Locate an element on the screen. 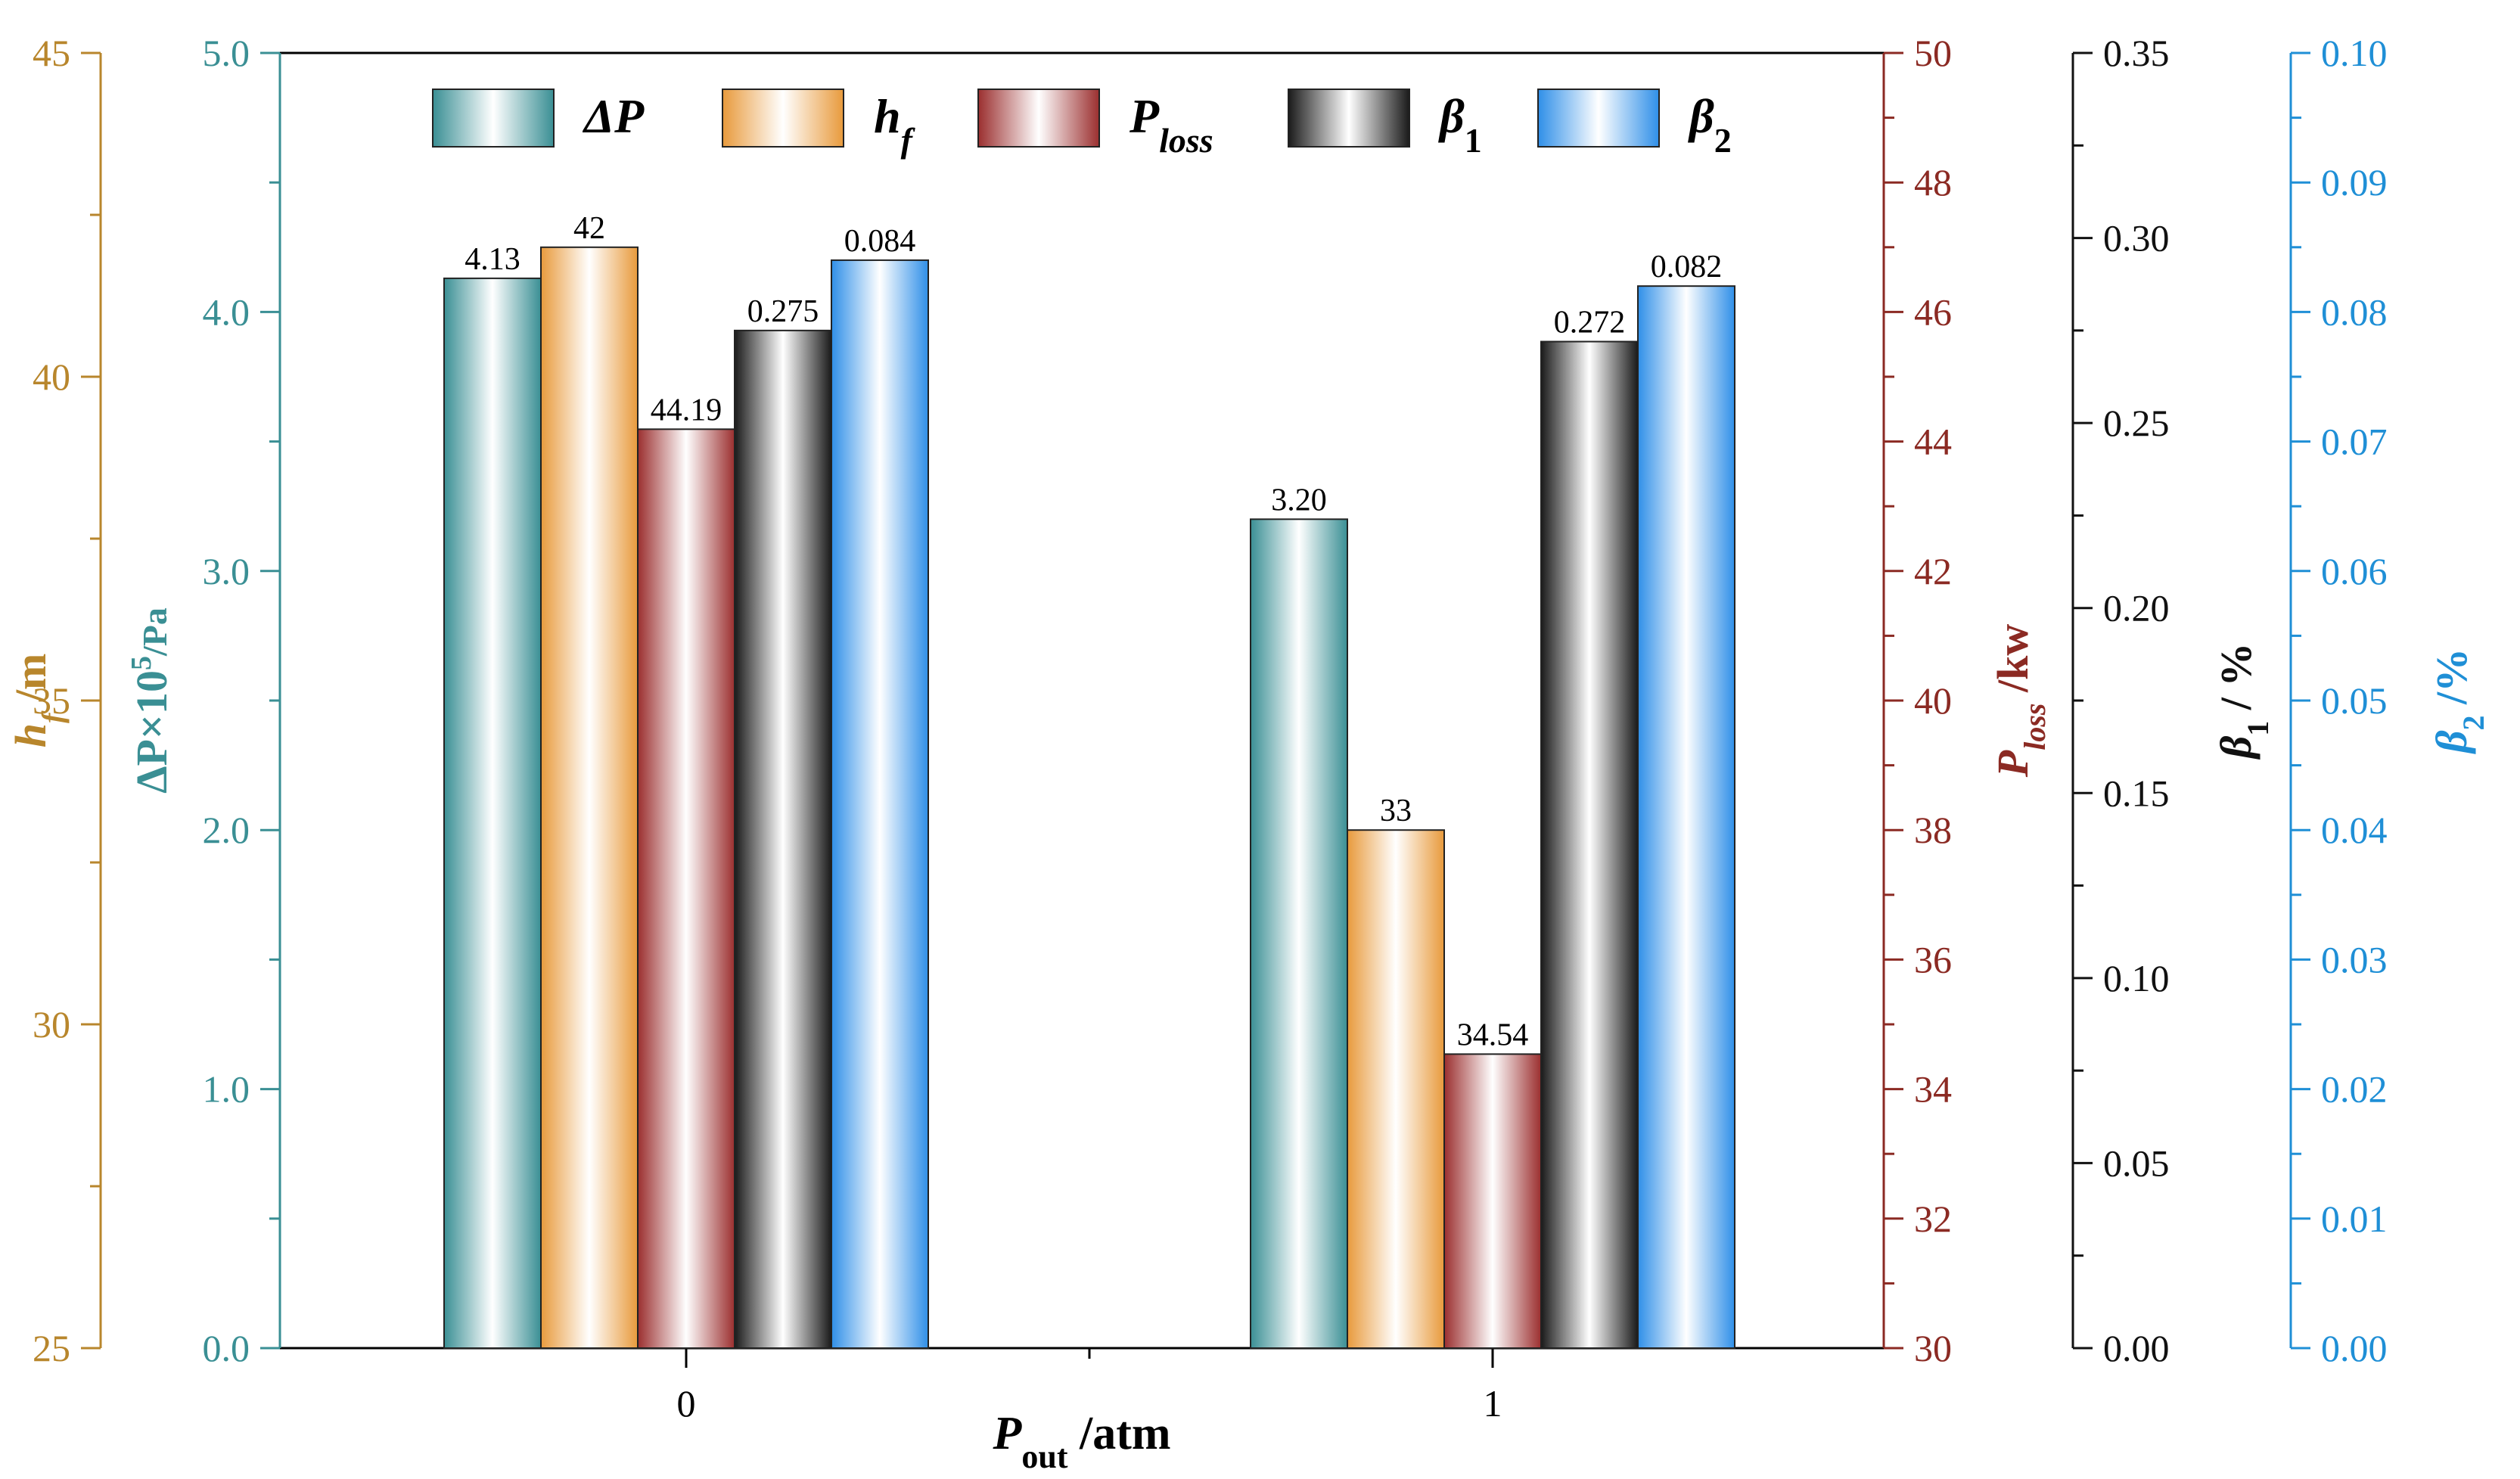 Image resolution: width=2520 pixels, height=1479 pixels. legend-swatch-Ploss is located at coordinates (1038, 118).